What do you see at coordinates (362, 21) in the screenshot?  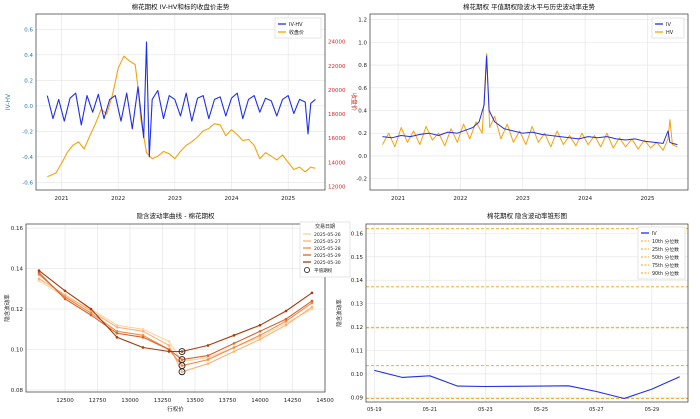 I see `y-tick-label: 1.2` at bounding box center [362, 21].